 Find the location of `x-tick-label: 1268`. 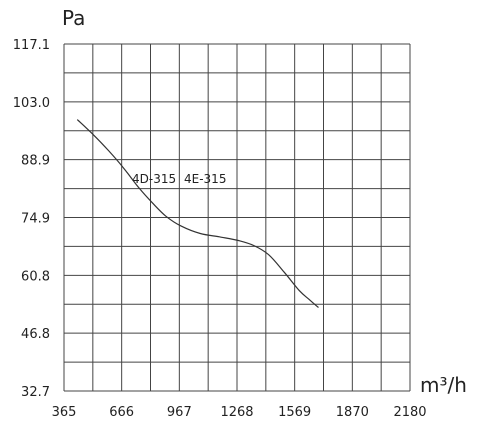

x-tick-label: 1268 is located at coordinates (236, 412).